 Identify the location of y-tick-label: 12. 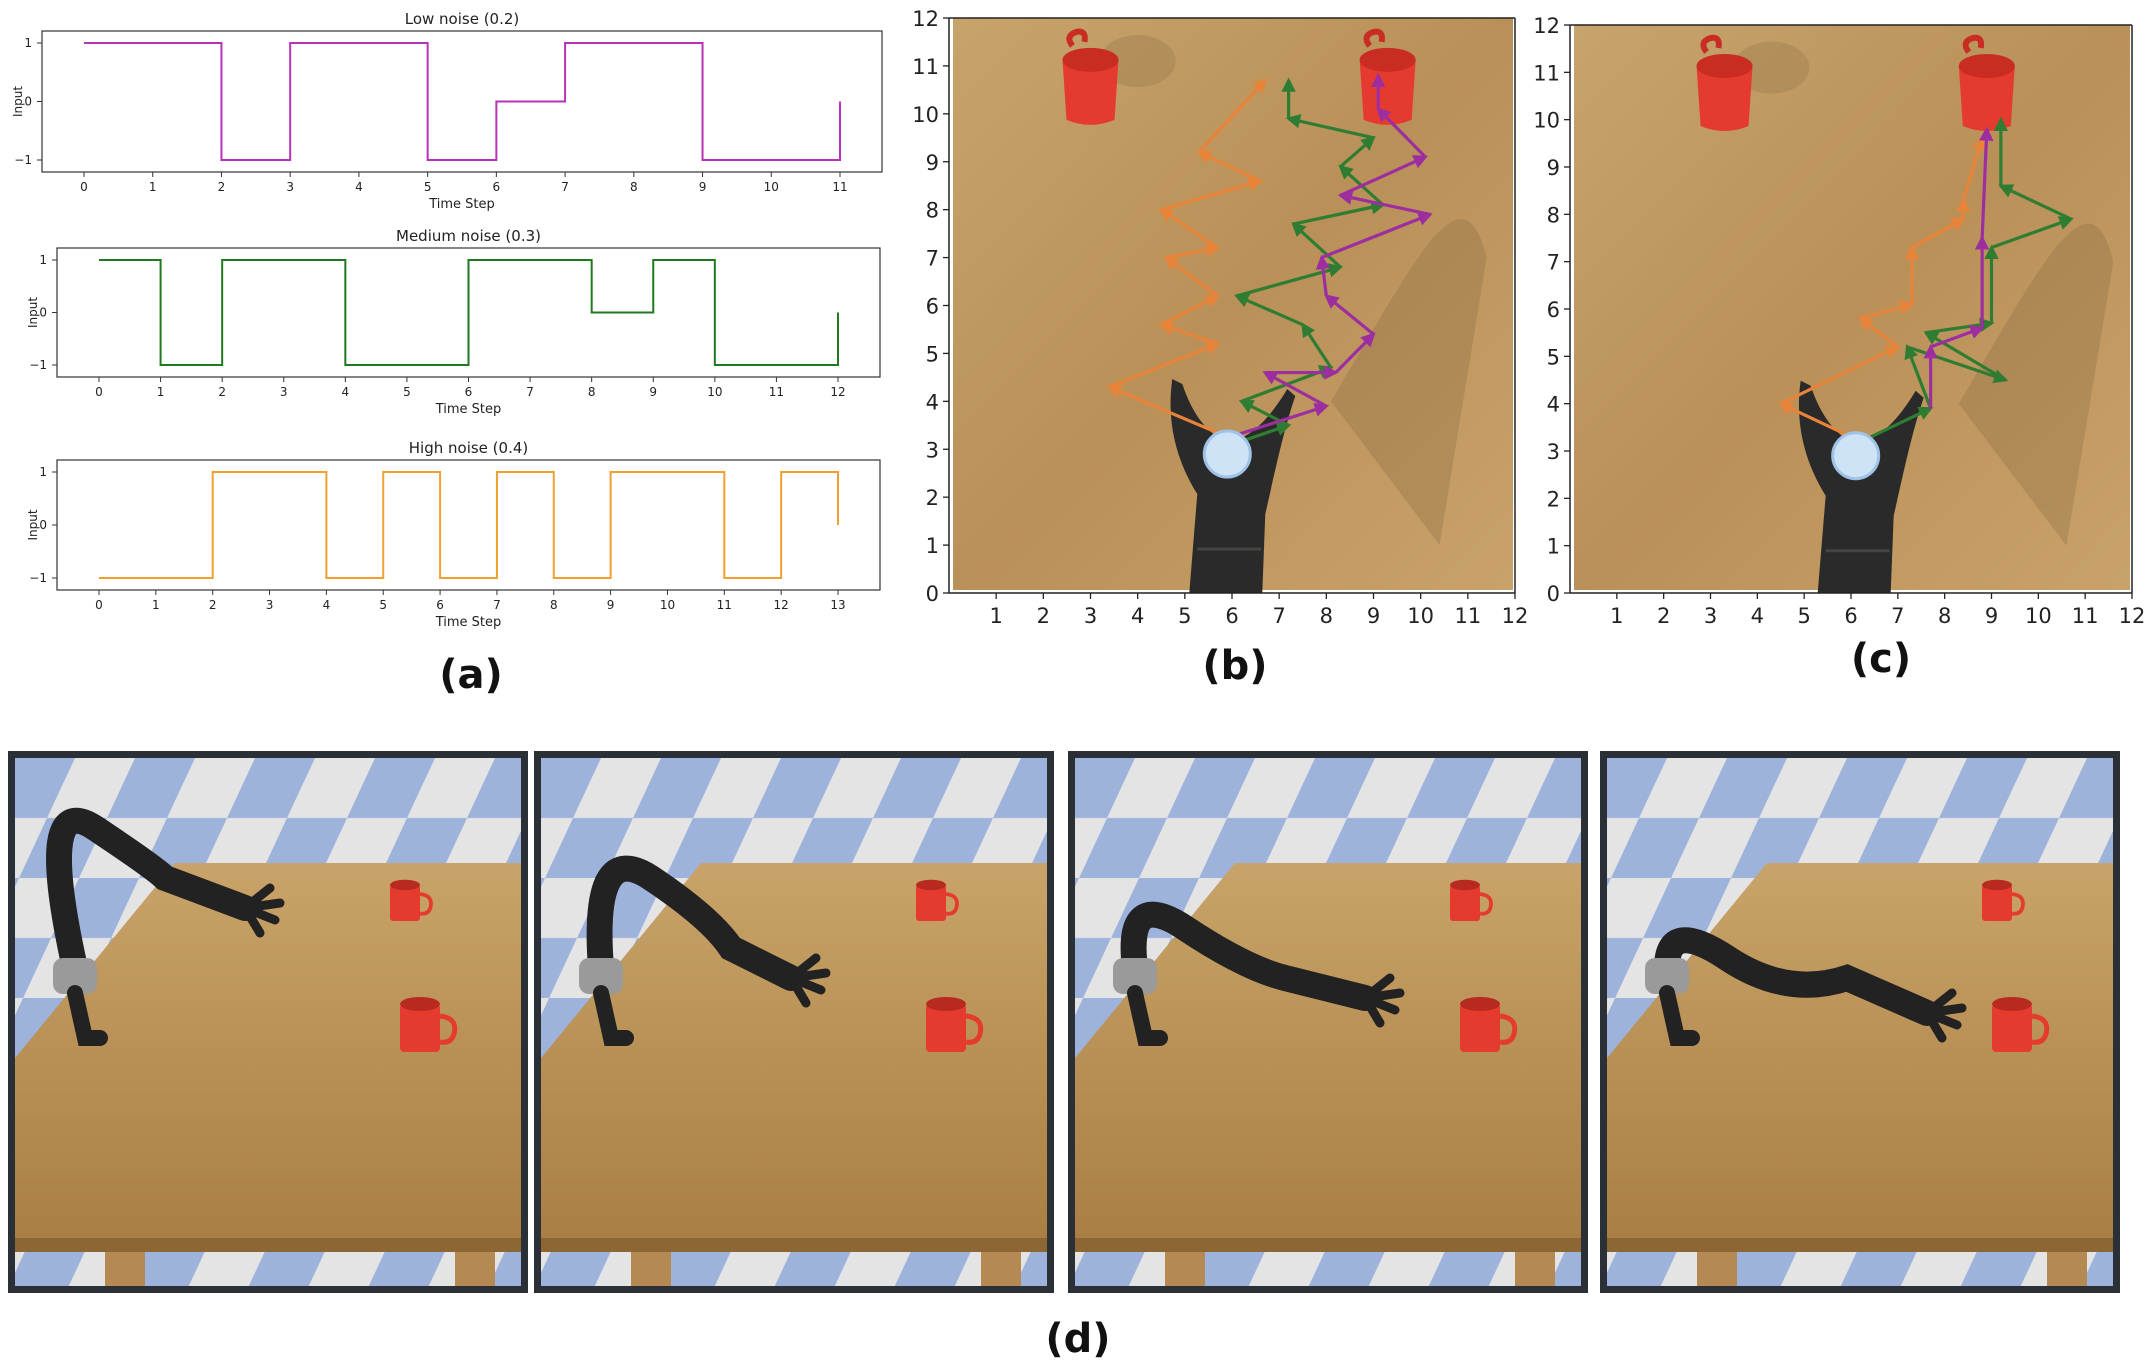
(1546, 26).